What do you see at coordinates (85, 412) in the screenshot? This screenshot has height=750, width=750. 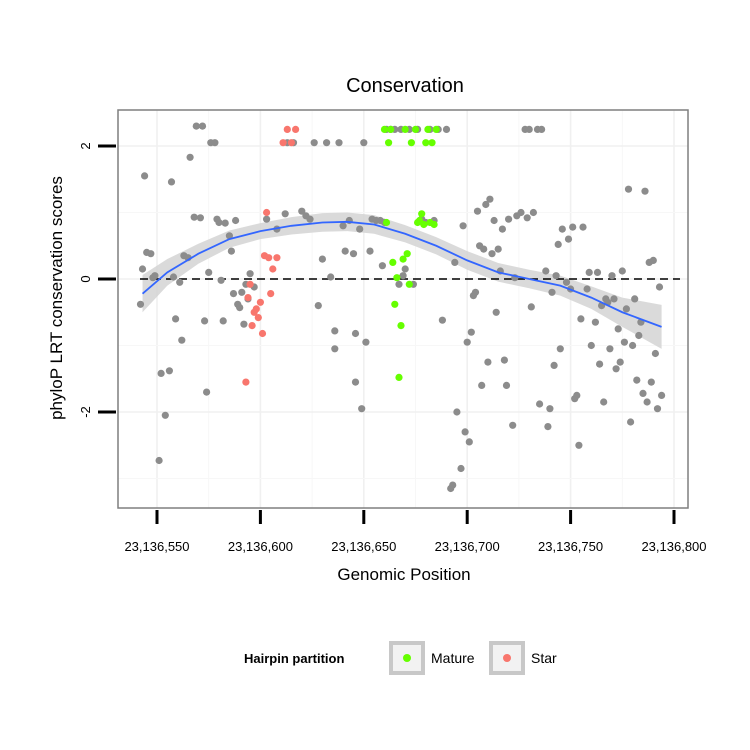 I see `y-tick-label: -2` at bounding box center [85, 412].